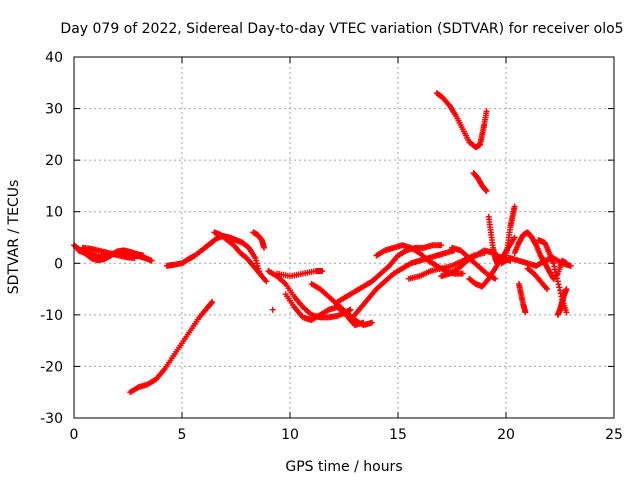 The width and height of the screenshot is (640, 480). What do you see at coordinates (58, 264) in the screenshot?
I see `y-tick-label: 0` at bounding box center [58, 264].